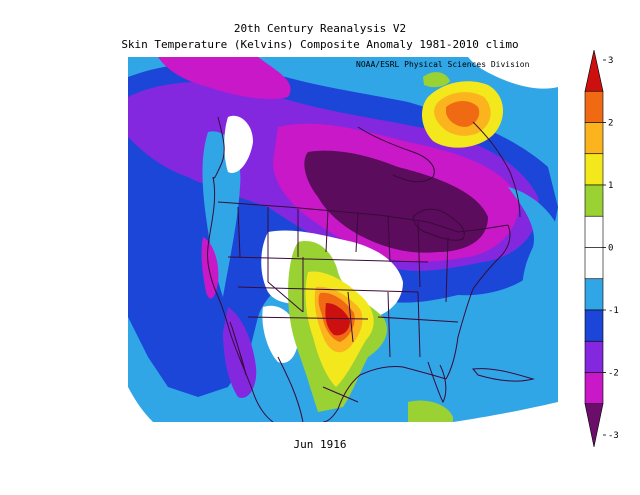 Image resolution: width=640 pixels, height=495 pixels. What do you see at coordinates (280, 334) in the screenshot?
I see `field-white-southwest` at bounding box center [280, 334].